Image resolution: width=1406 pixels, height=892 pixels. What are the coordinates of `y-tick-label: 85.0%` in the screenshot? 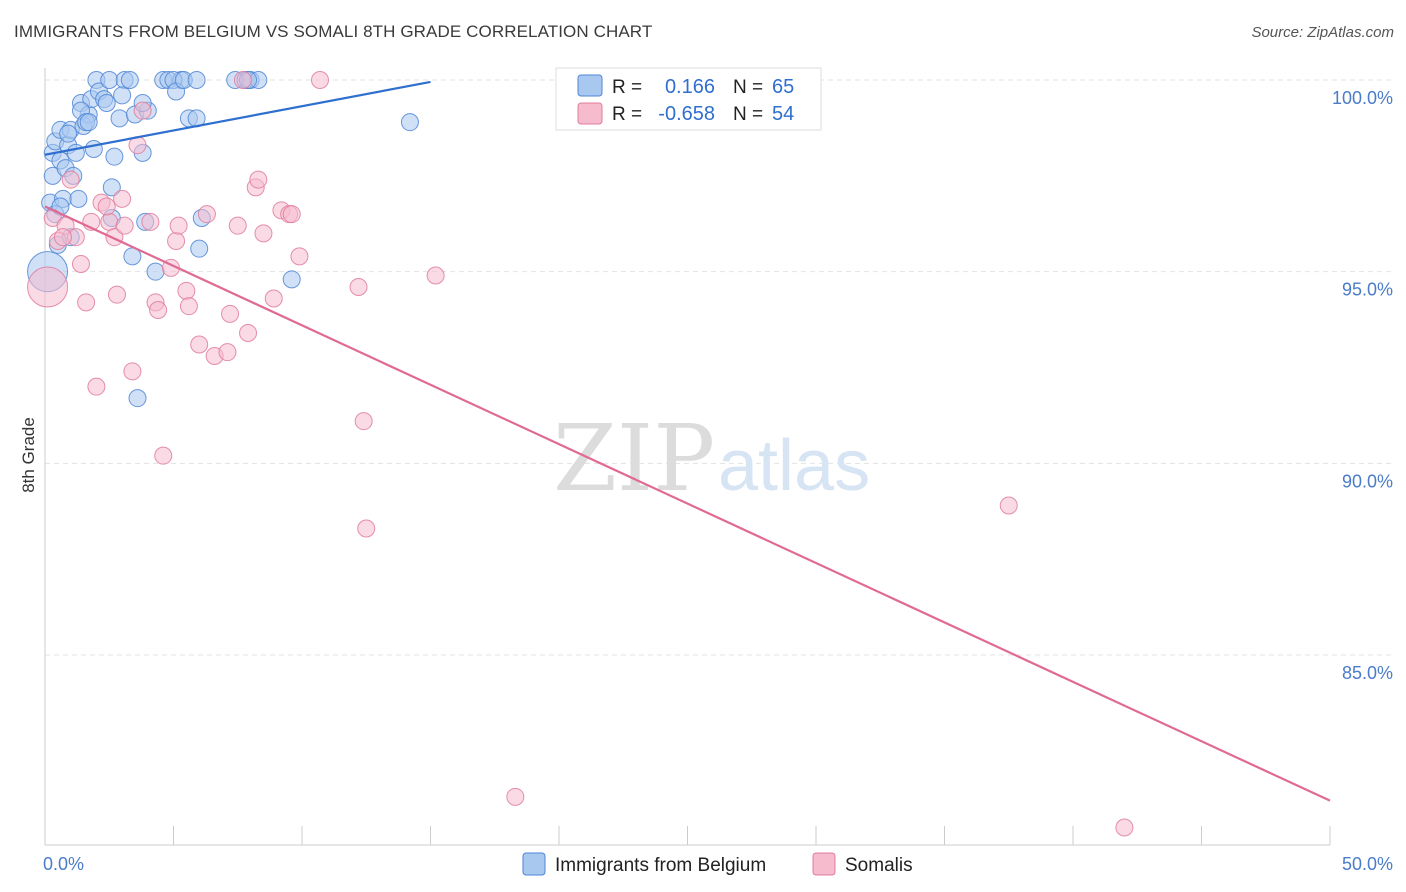 It's located at (1367, 673).